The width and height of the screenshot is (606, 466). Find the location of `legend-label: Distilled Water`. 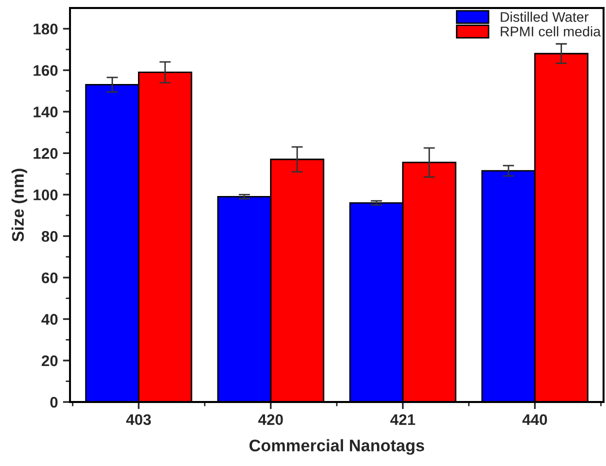

legend-label: Distilled Water is located at coordinates (544, 17).